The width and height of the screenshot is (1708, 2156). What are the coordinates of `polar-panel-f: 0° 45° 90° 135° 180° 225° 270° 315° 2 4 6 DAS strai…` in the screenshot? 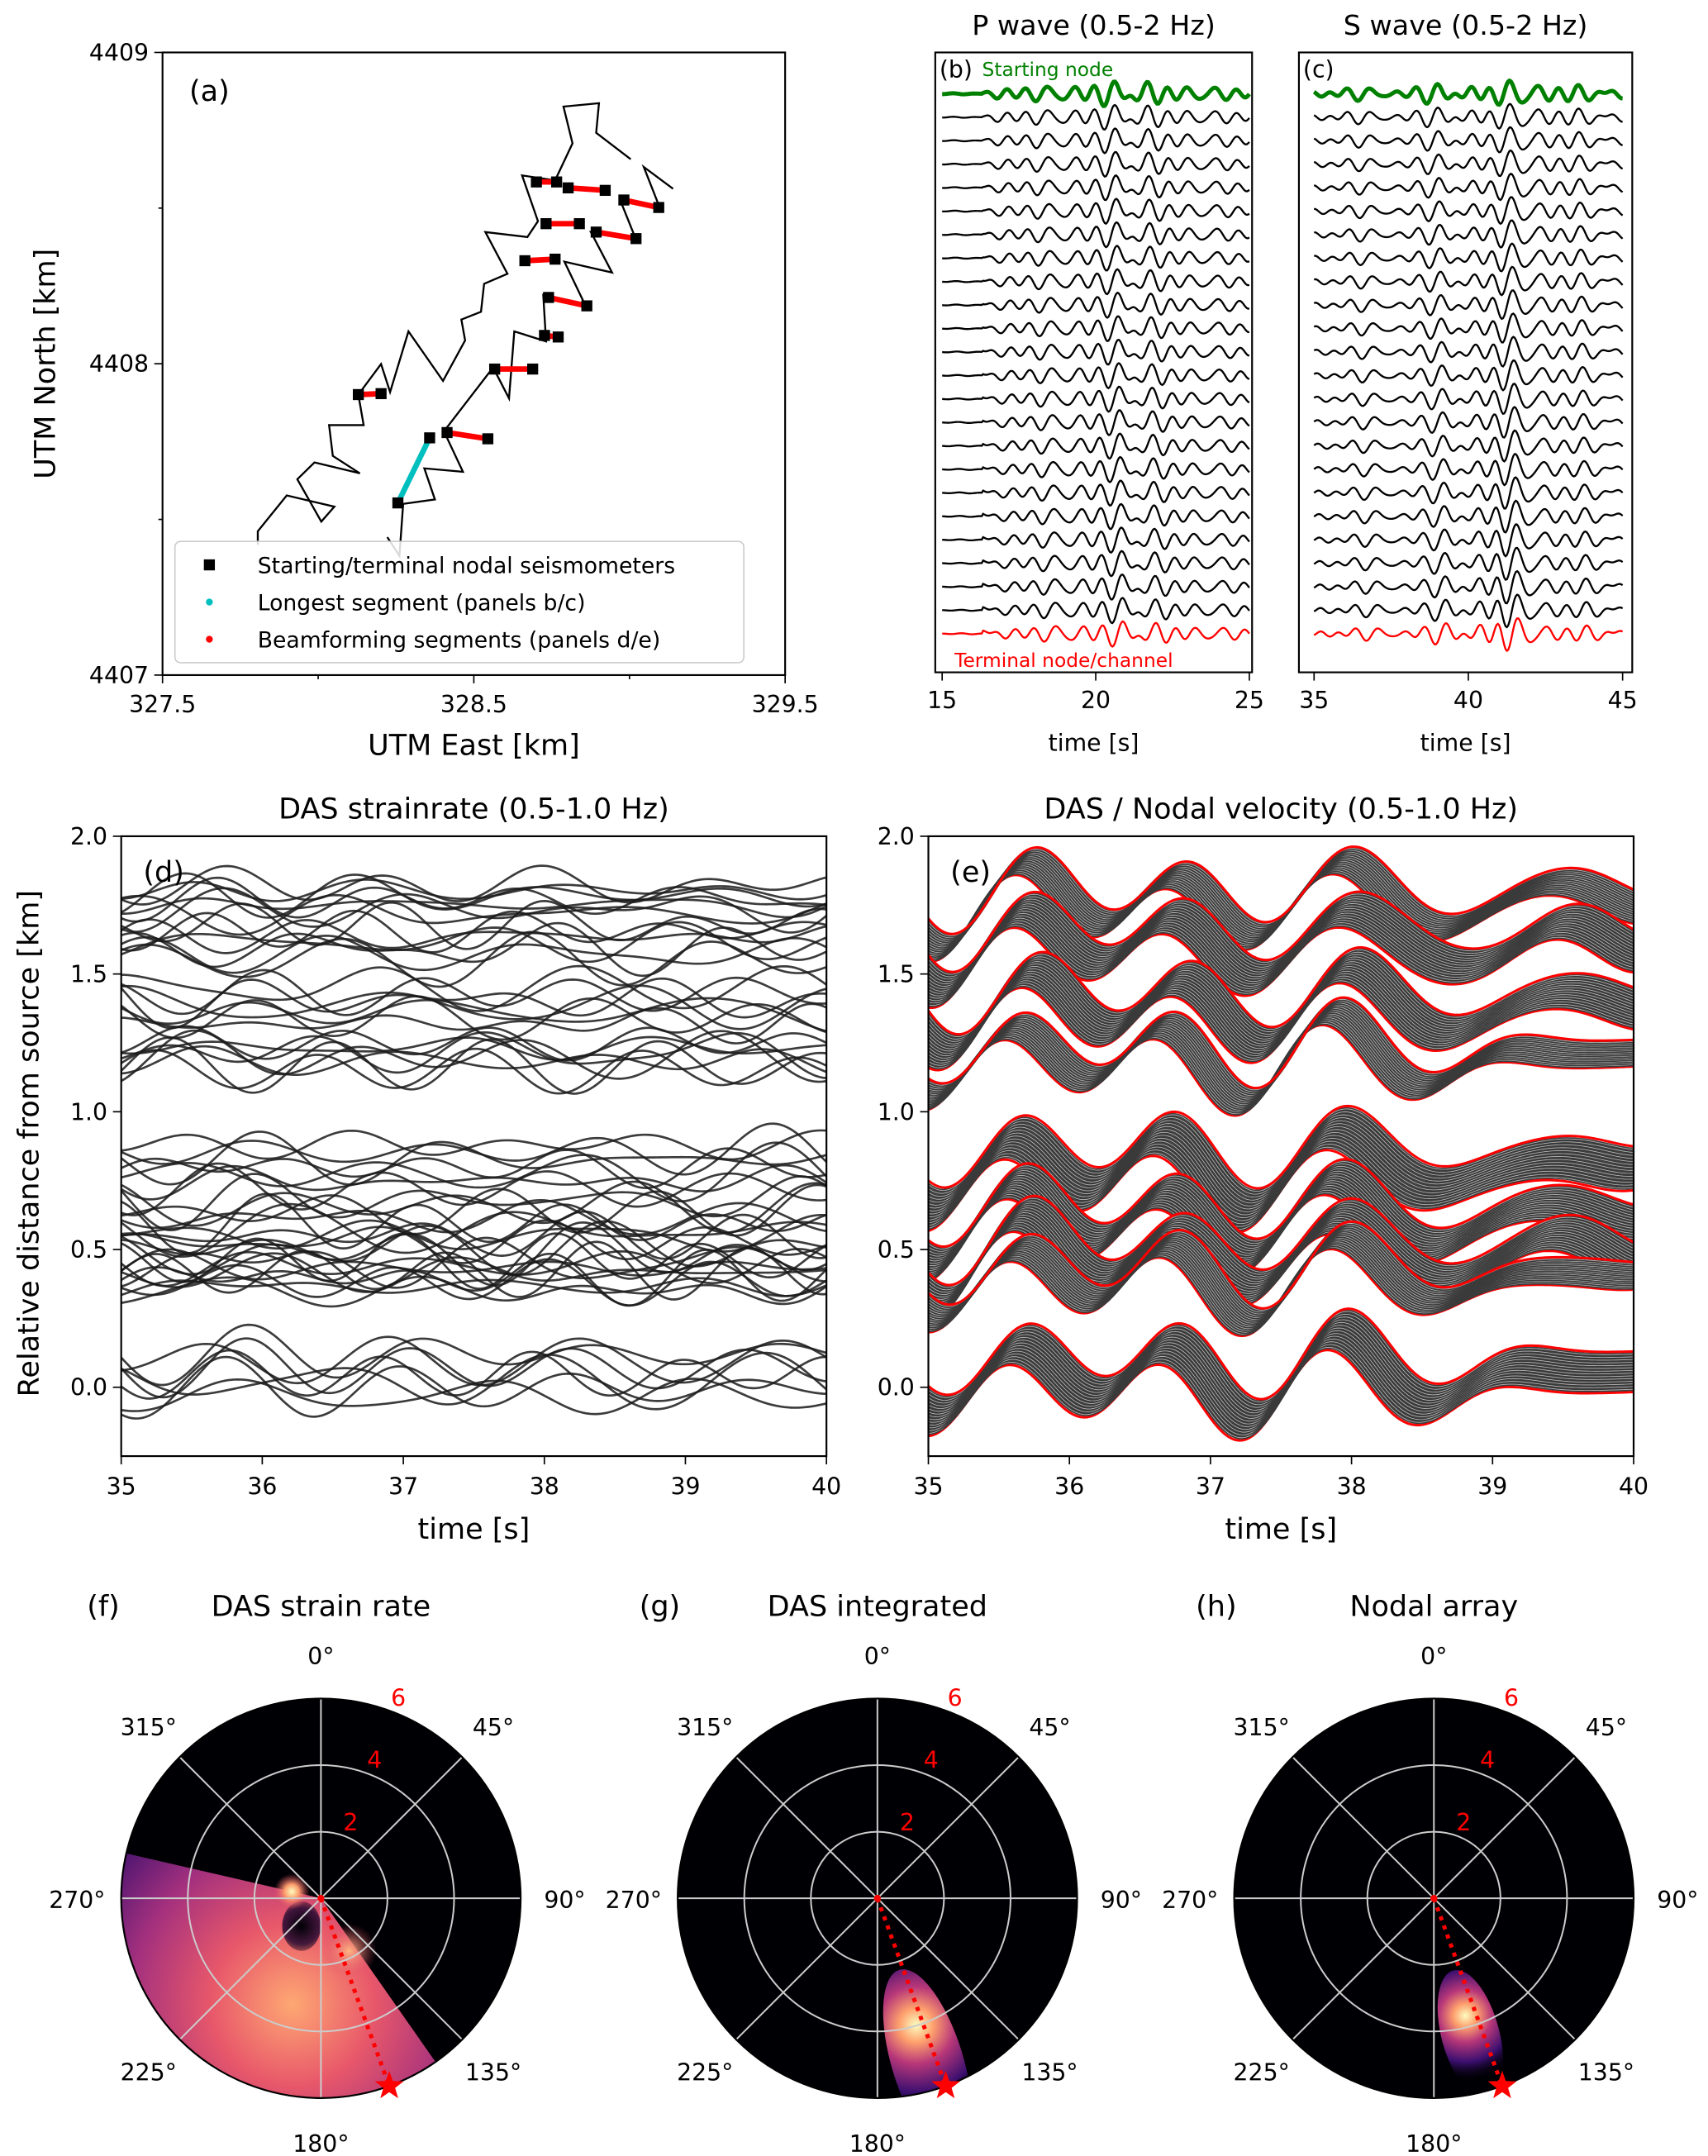 It's located at (317, 1873).